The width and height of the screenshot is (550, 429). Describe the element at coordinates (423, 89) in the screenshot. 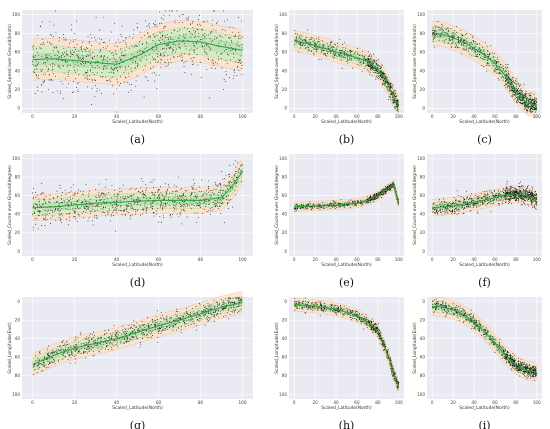

I see `y-tick-label: 20` at that location.